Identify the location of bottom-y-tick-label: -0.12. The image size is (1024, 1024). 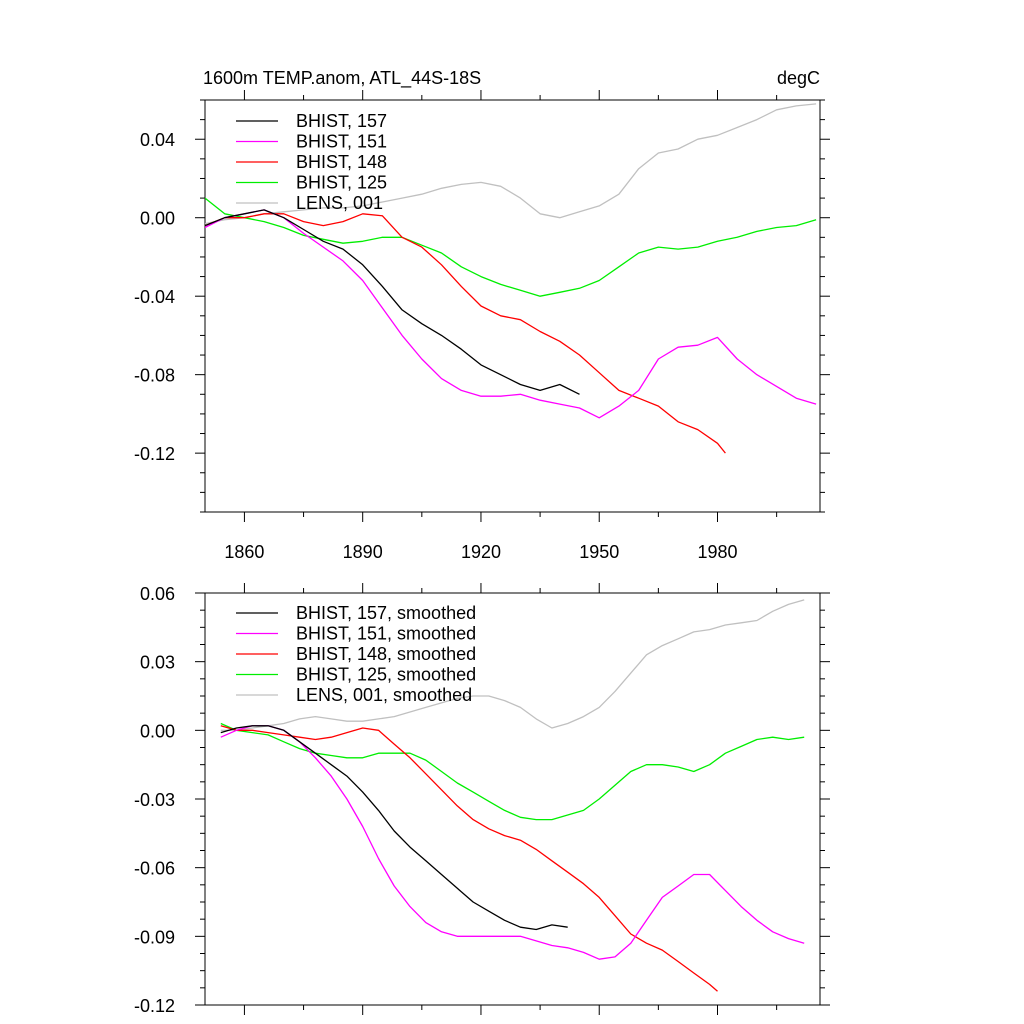
(154, 1006).